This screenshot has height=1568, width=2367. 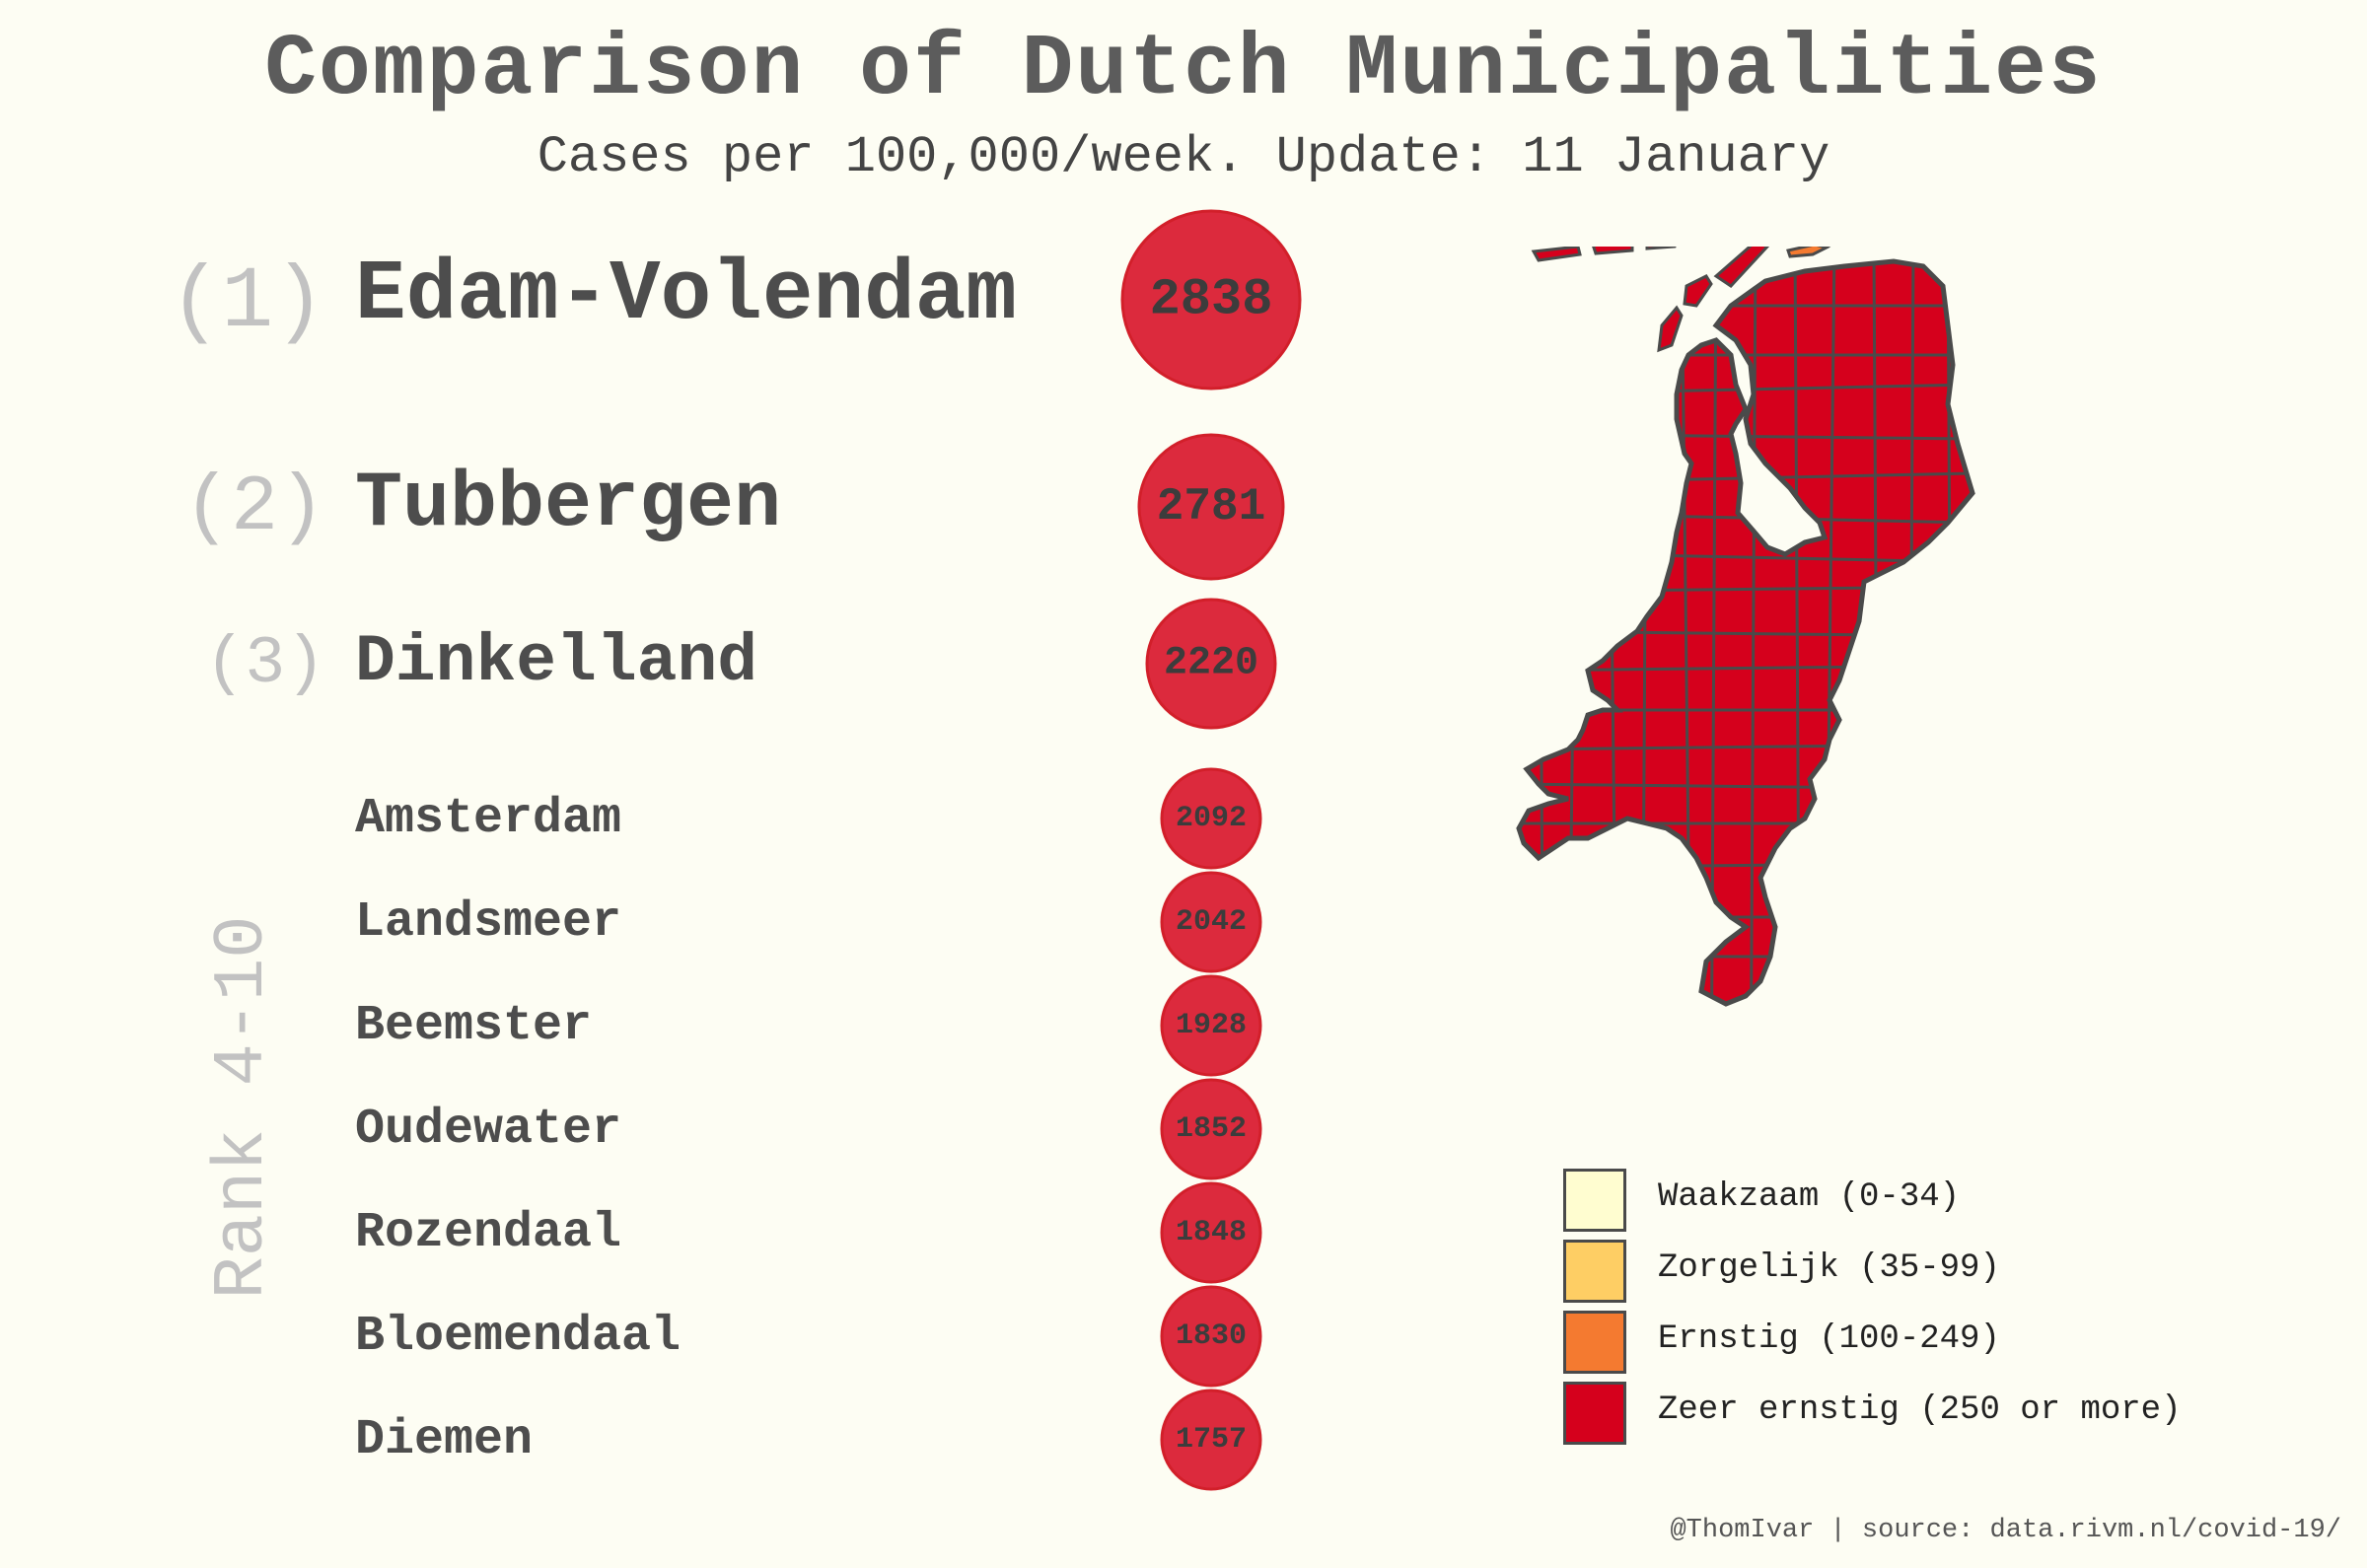 What do you see at coordinates (474, 1026) in the screenshot?
I see `municipality-name-6: Beemster` at bounding box center [474, 1026].